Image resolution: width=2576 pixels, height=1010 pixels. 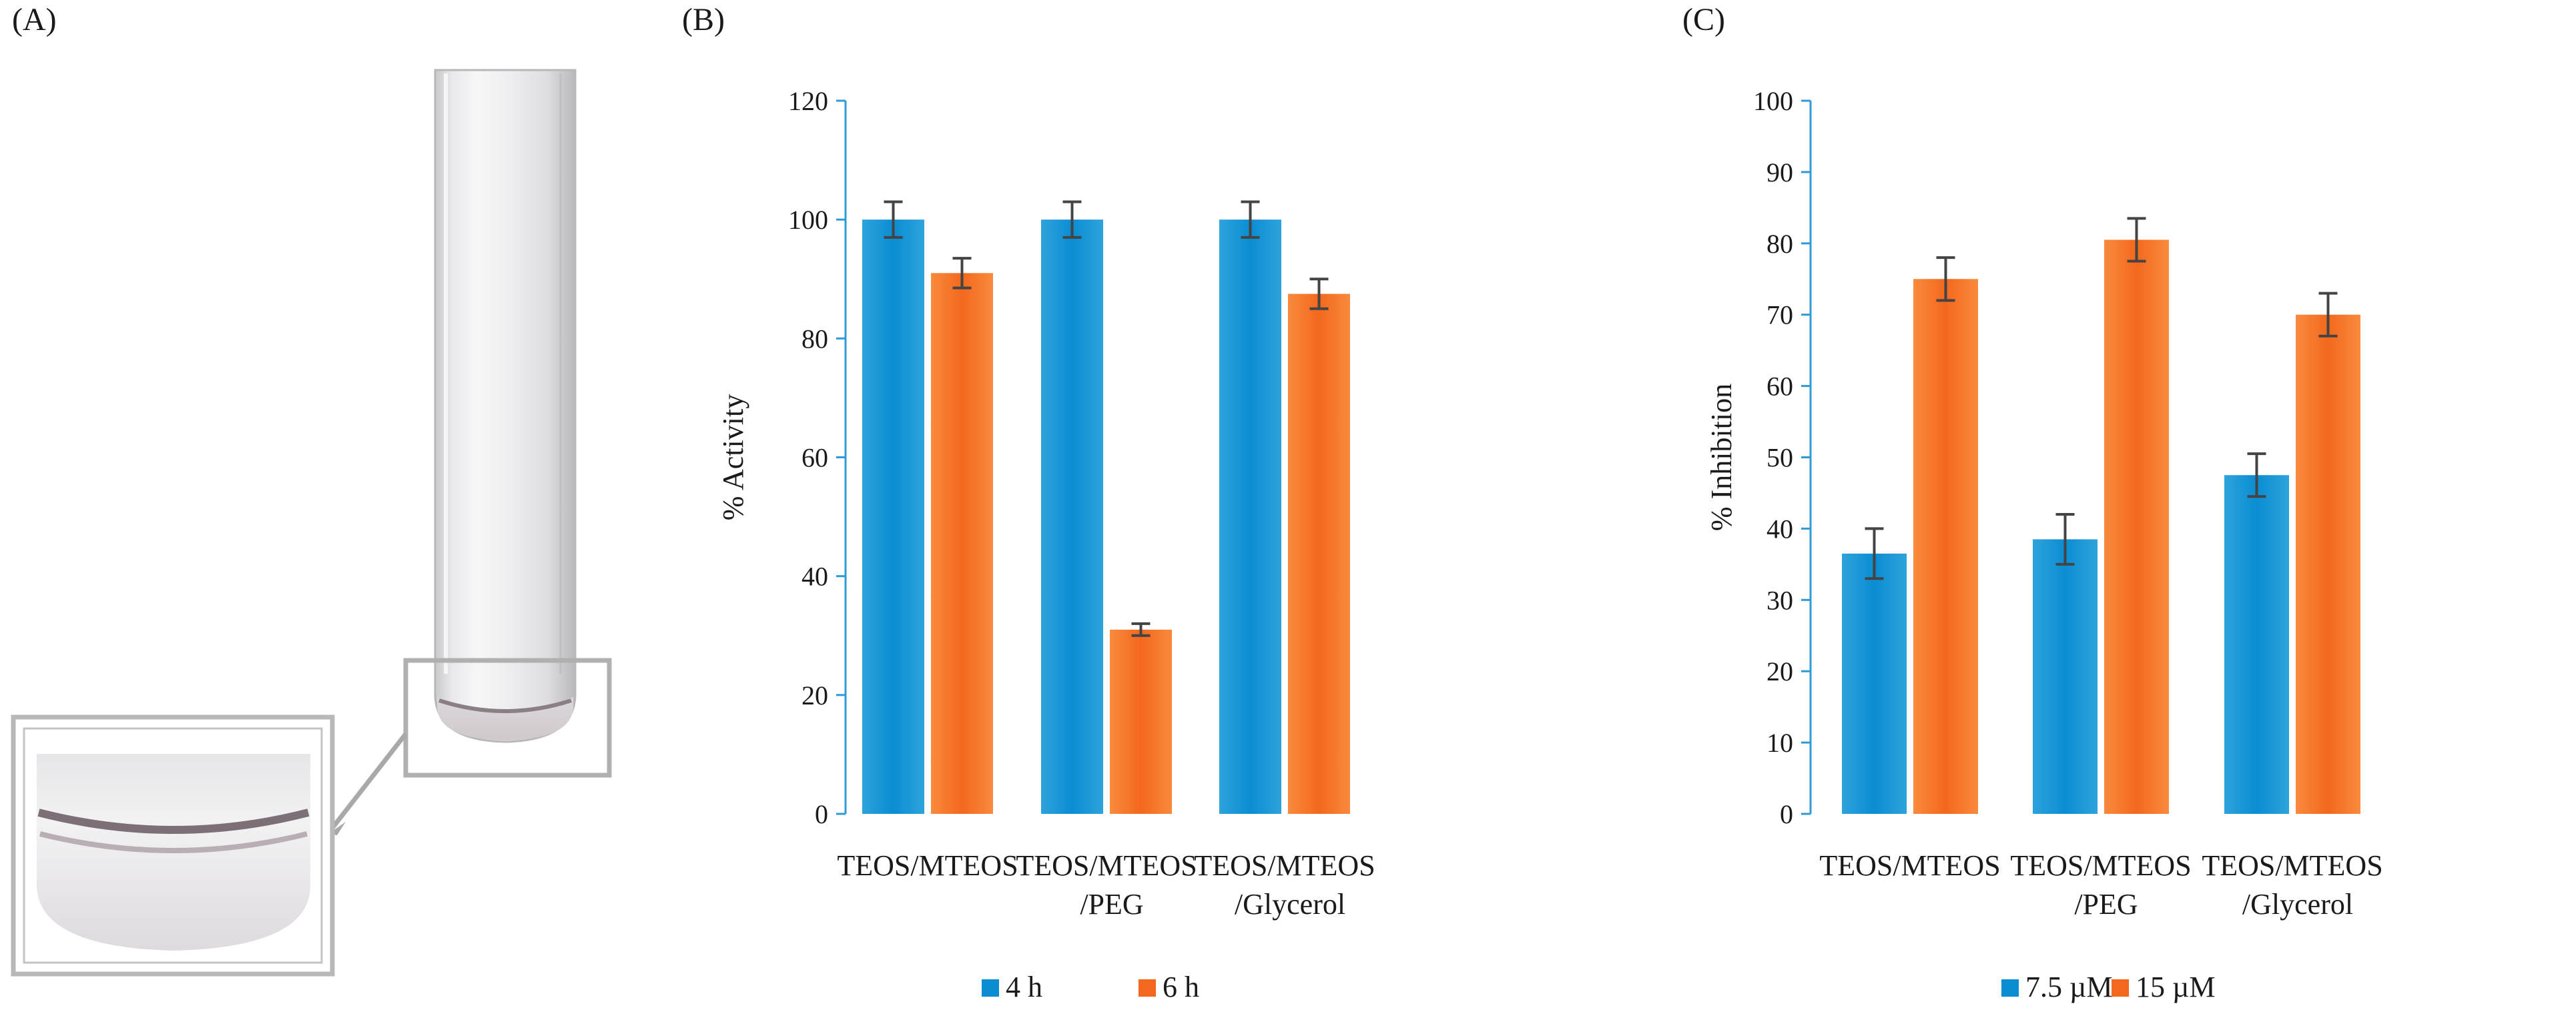 What do you see at coordinates (507, 718) in the screenshot?
I see `highlight-box` at bounding box center [507, 718].